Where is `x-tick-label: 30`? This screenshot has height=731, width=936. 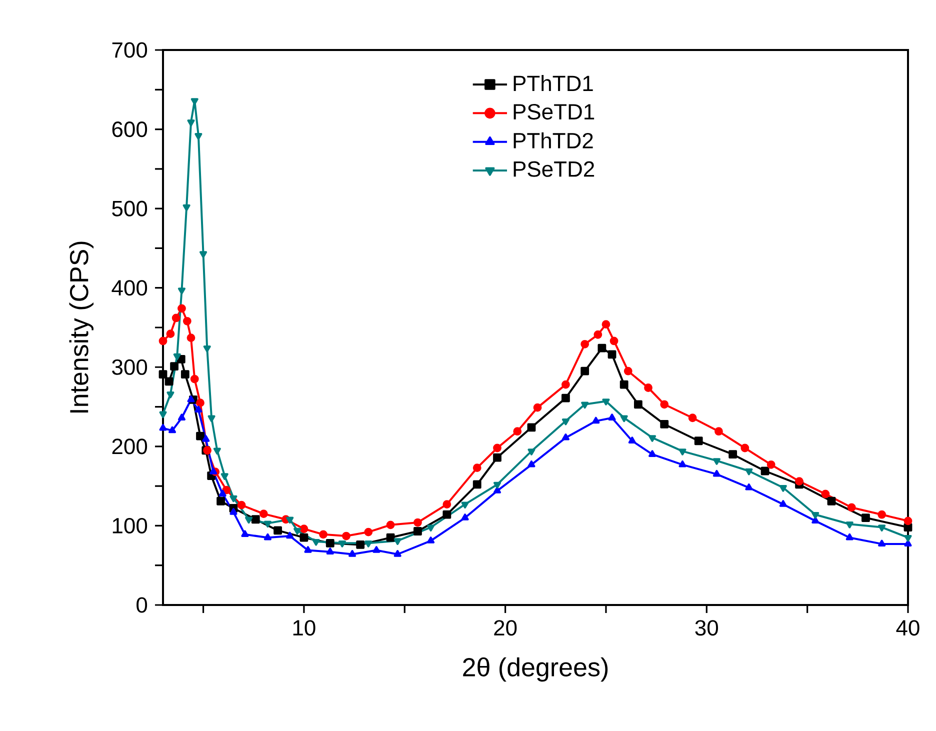 x-tick-label: 30 is located at coordinates (706, 628).